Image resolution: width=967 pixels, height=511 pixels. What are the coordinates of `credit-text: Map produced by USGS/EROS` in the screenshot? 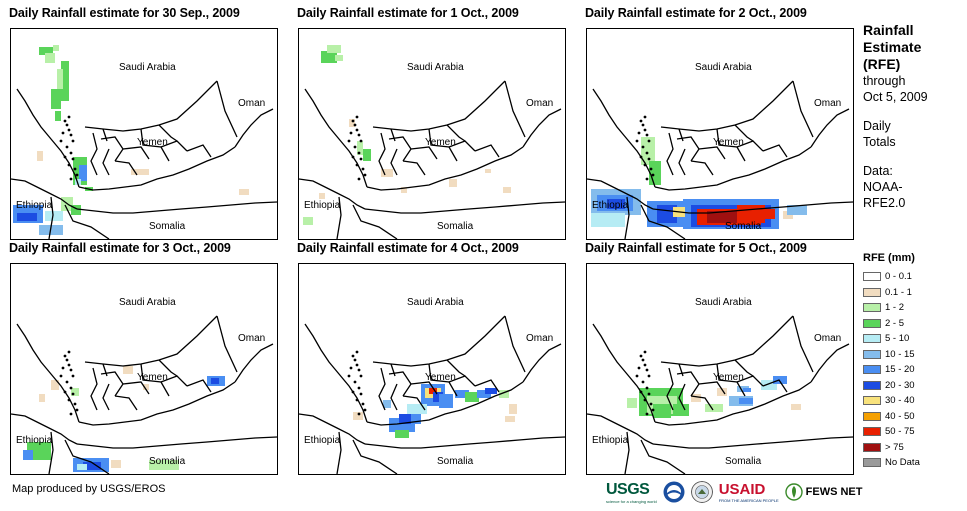 It's located at (89, 489).